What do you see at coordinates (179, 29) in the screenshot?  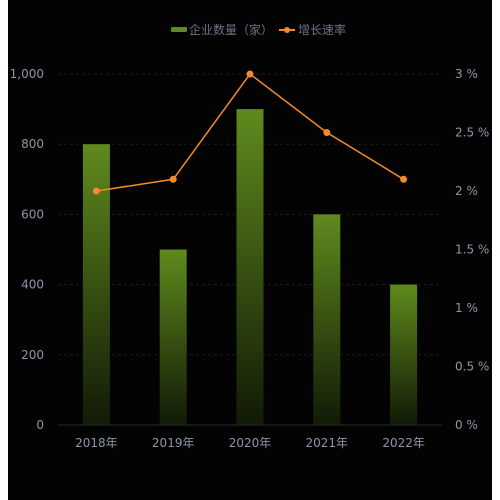 I see `legend-bar-swatch` at bounding box center [179, 29].